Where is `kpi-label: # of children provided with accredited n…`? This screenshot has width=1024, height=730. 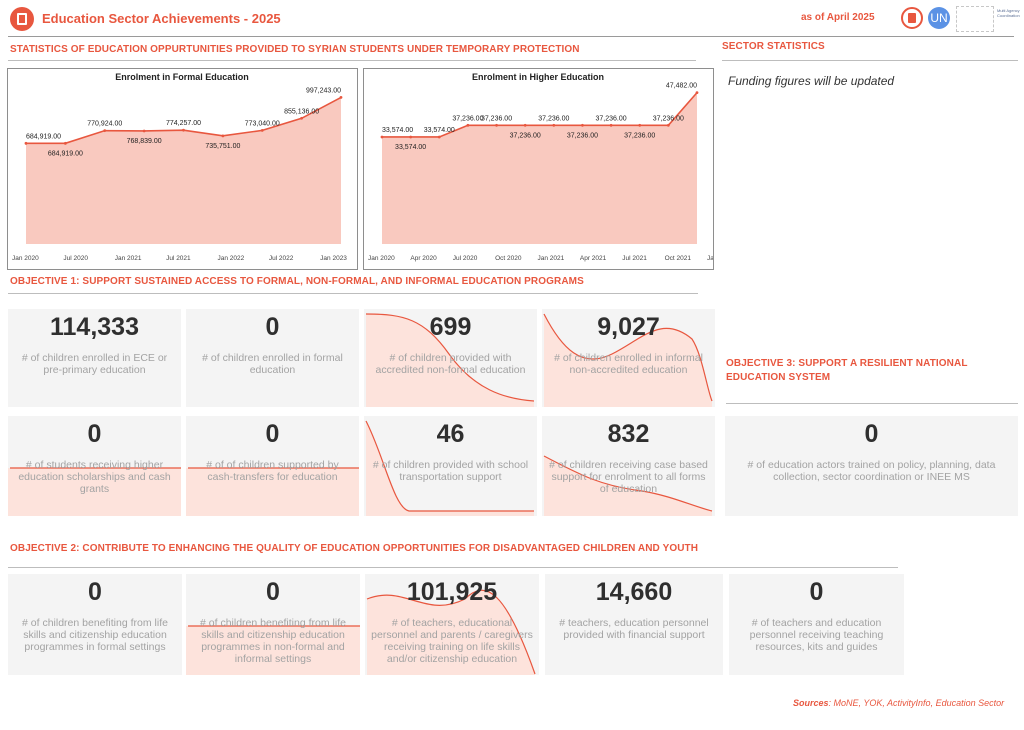
kpi-label: # of children provided with accredited n… is located at coordinates (450, 364).